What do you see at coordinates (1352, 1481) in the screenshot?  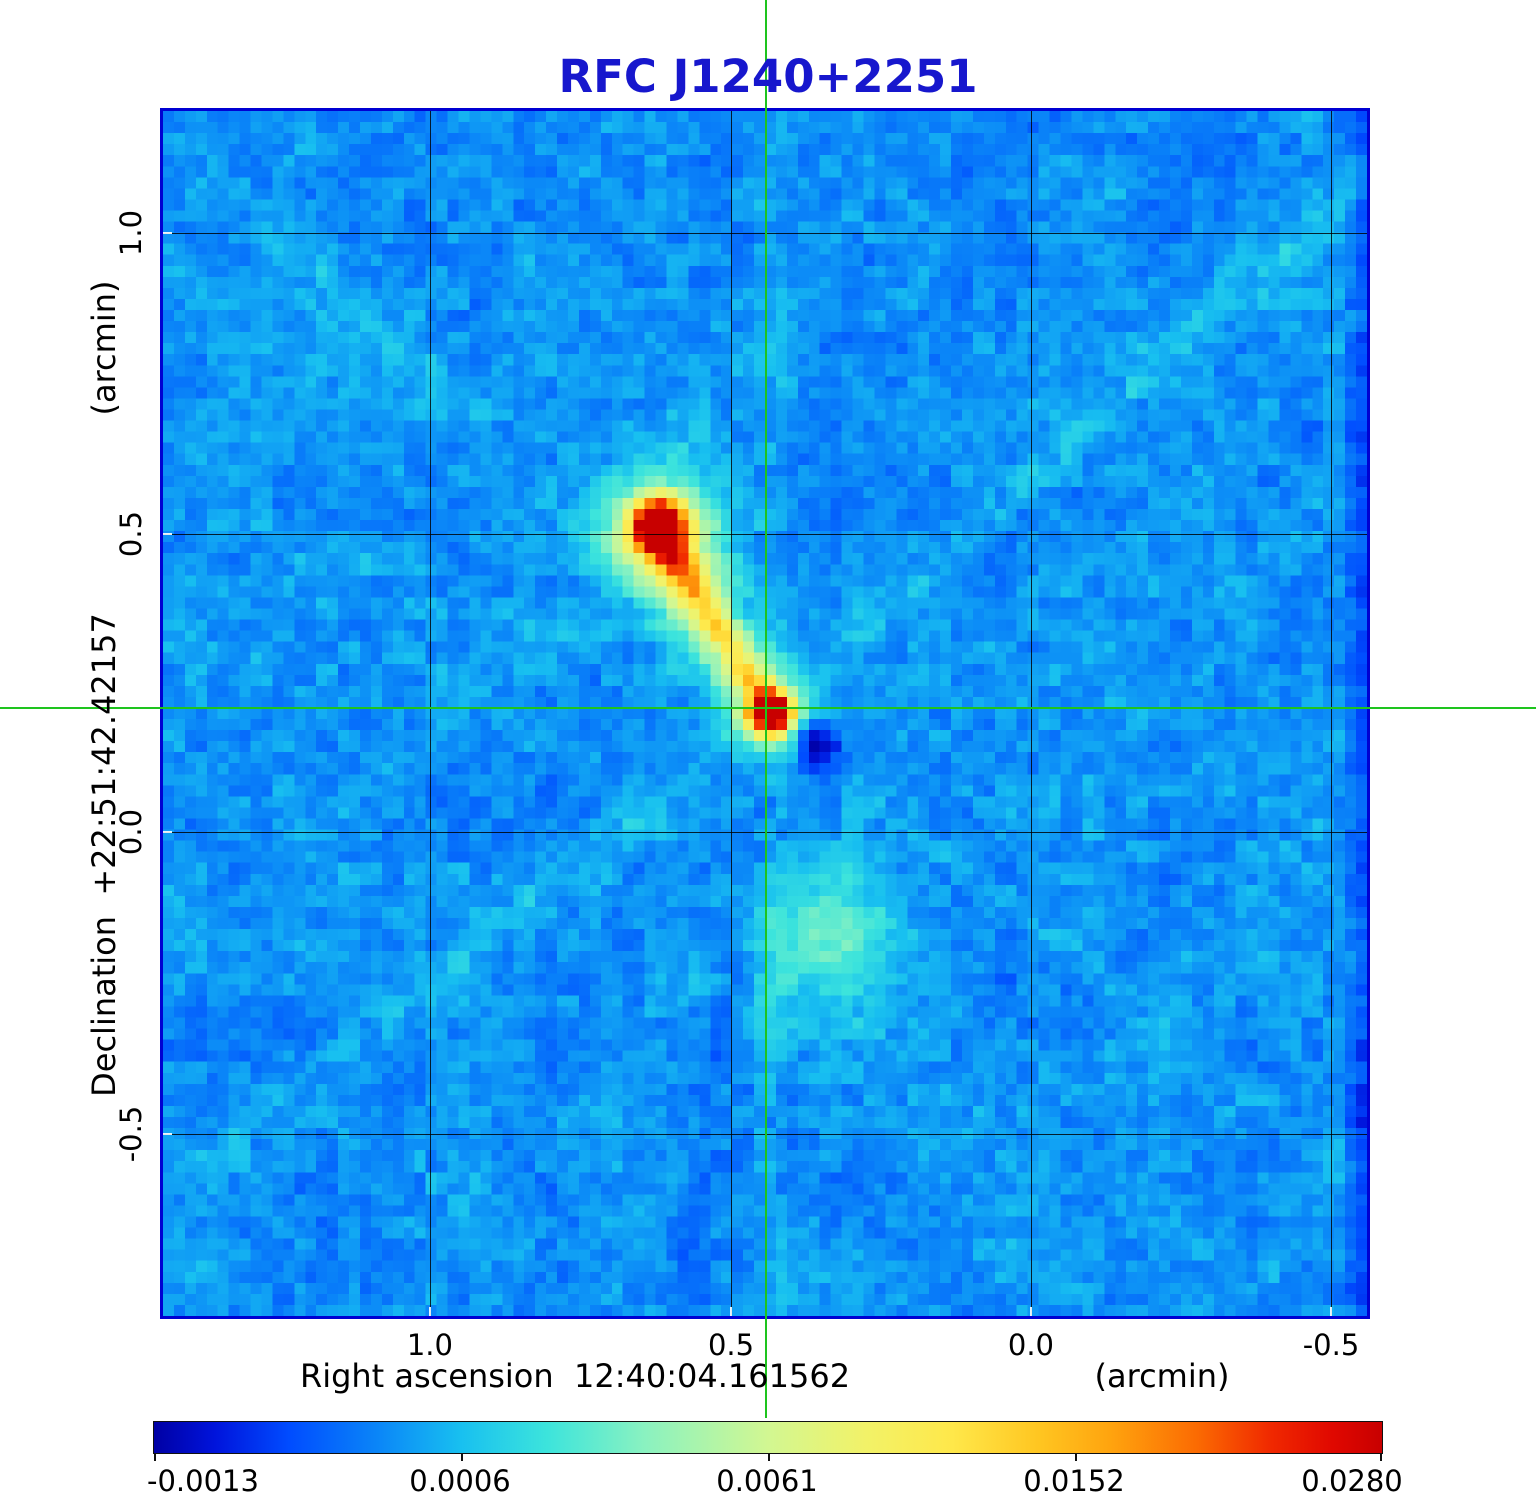 I see `colorbar-tick-label: 0.0280` at bounding box center [1352, 1481].